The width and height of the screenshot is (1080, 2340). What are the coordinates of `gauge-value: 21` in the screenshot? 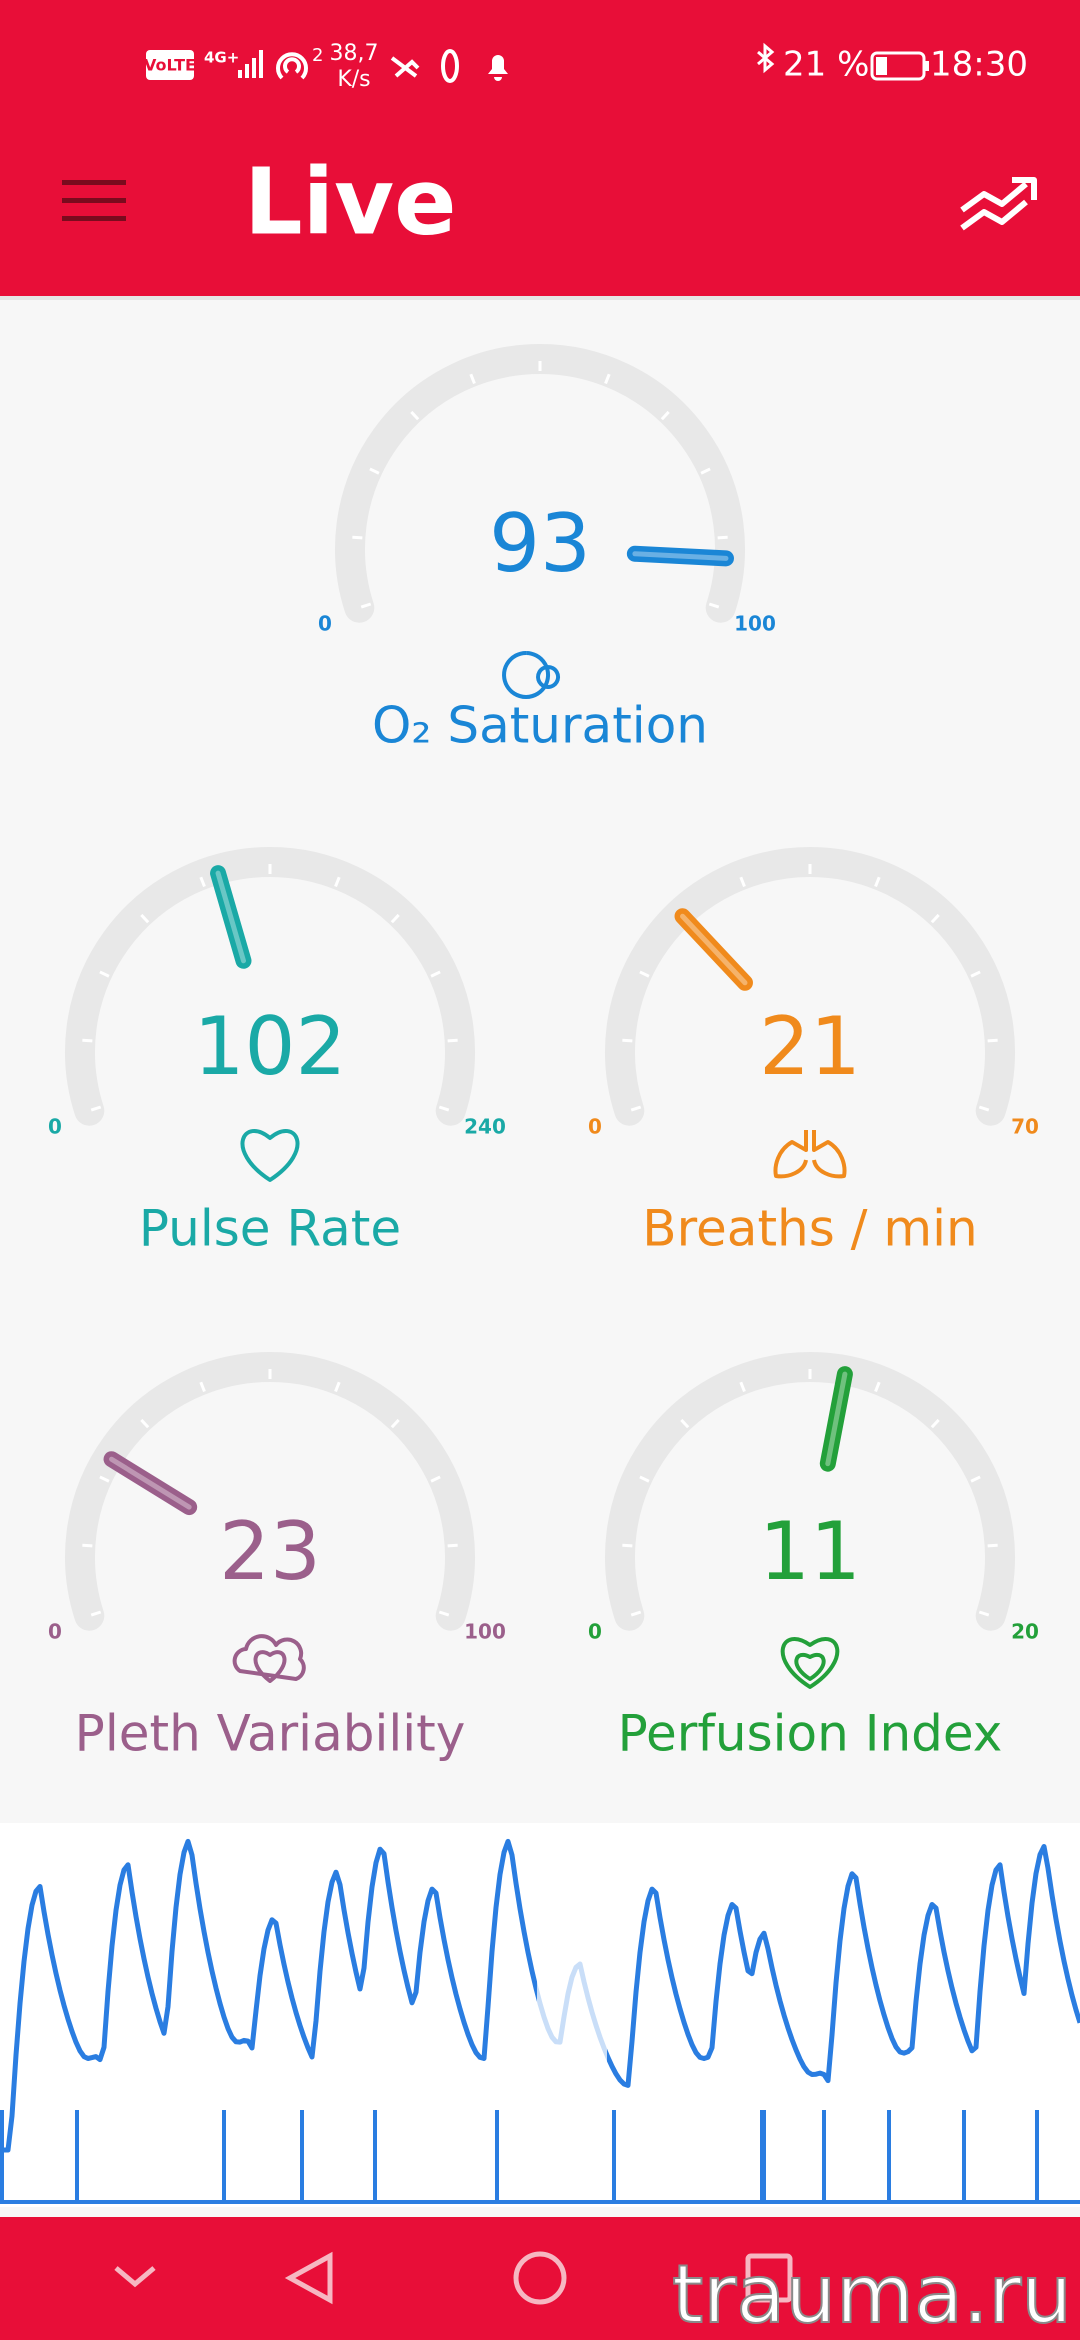 It's located at (810, 1046).